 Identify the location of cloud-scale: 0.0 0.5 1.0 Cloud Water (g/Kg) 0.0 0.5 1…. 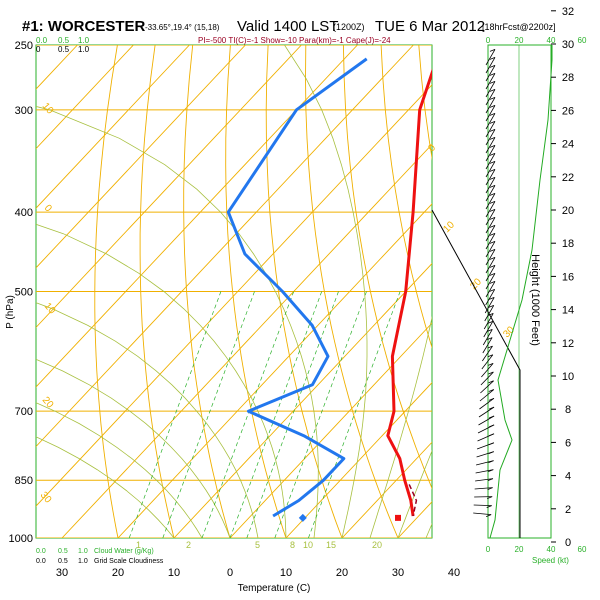
(100, 556).